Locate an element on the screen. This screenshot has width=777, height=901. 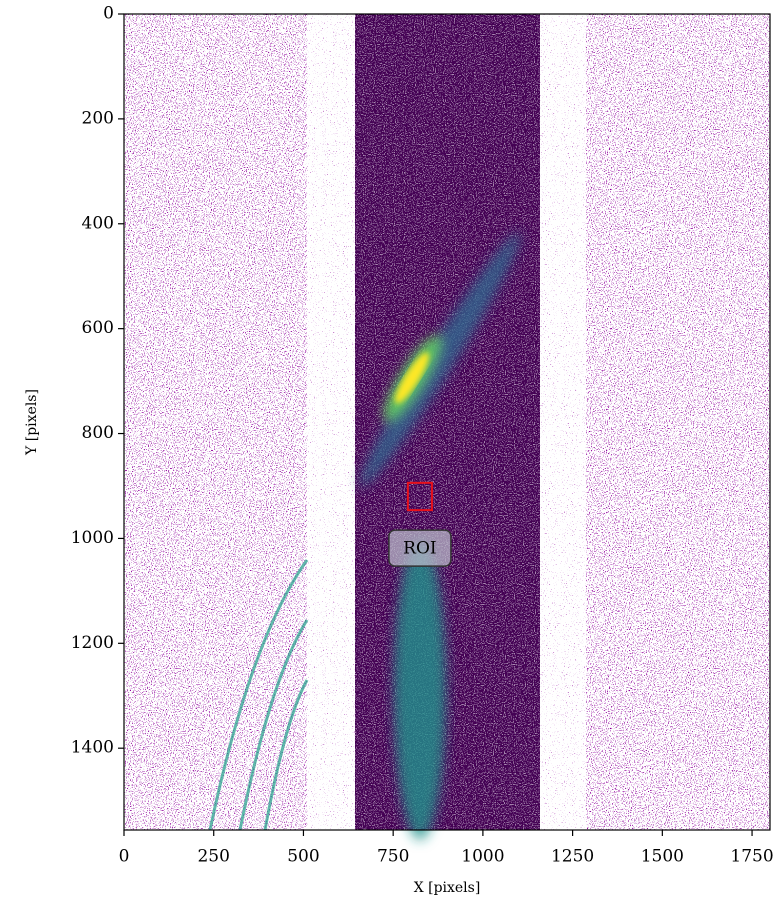
x-tick-label: 500 is located at coordinates (303, 857).